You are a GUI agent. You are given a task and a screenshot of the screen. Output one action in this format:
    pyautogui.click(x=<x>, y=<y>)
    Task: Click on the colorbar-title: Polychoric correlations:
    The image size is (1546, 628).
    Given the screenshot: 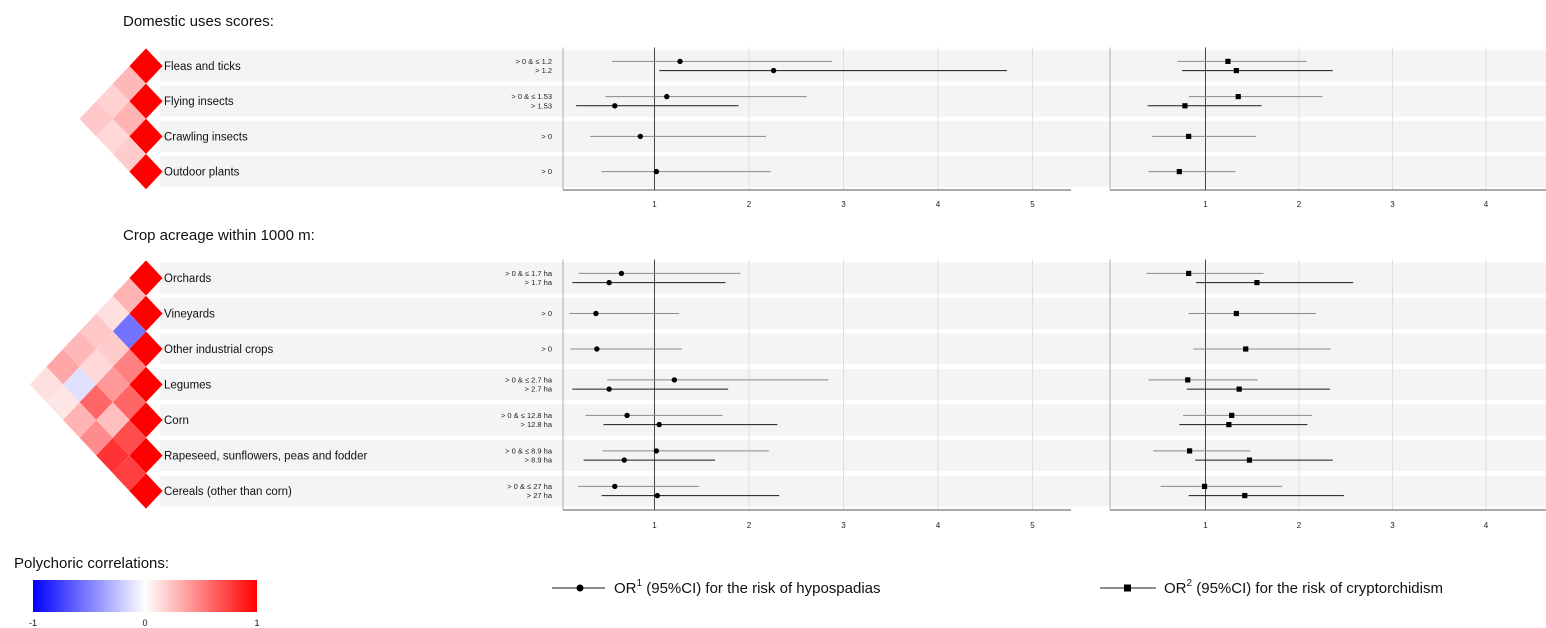 What is the action you would take?
    pyautogui.click(x=91, y=563)
    